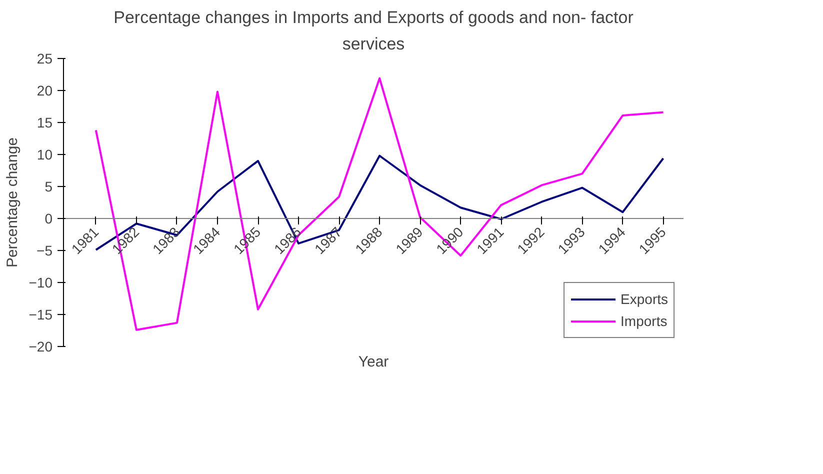  I want to click on y-tick-label: 20, so click(44, 90).